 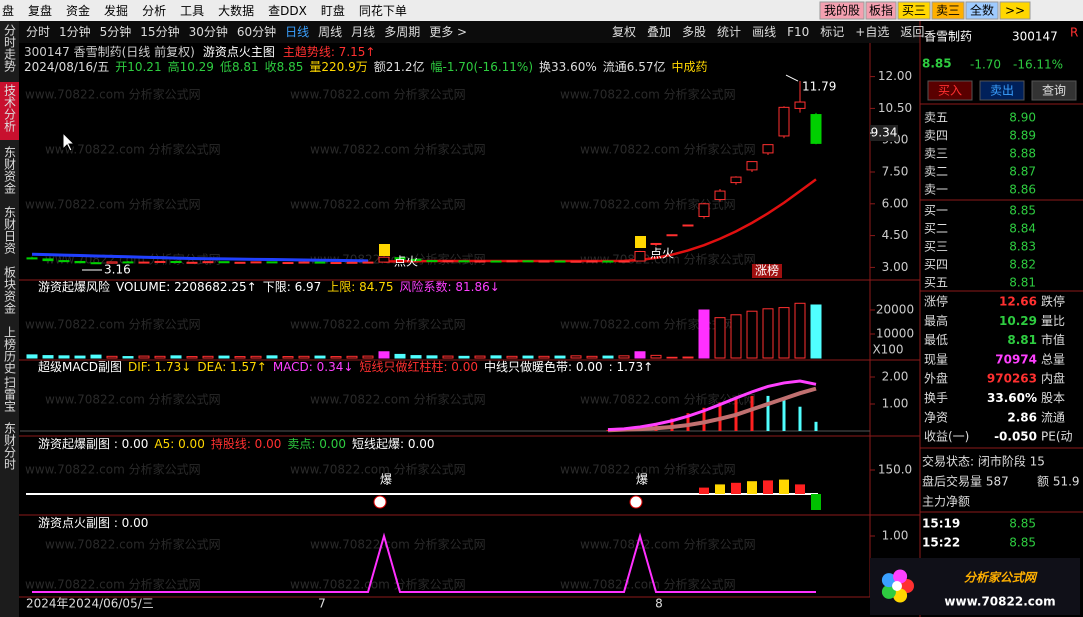 I want to click on period-tab: 60分钟, so click(x=256, y=31).